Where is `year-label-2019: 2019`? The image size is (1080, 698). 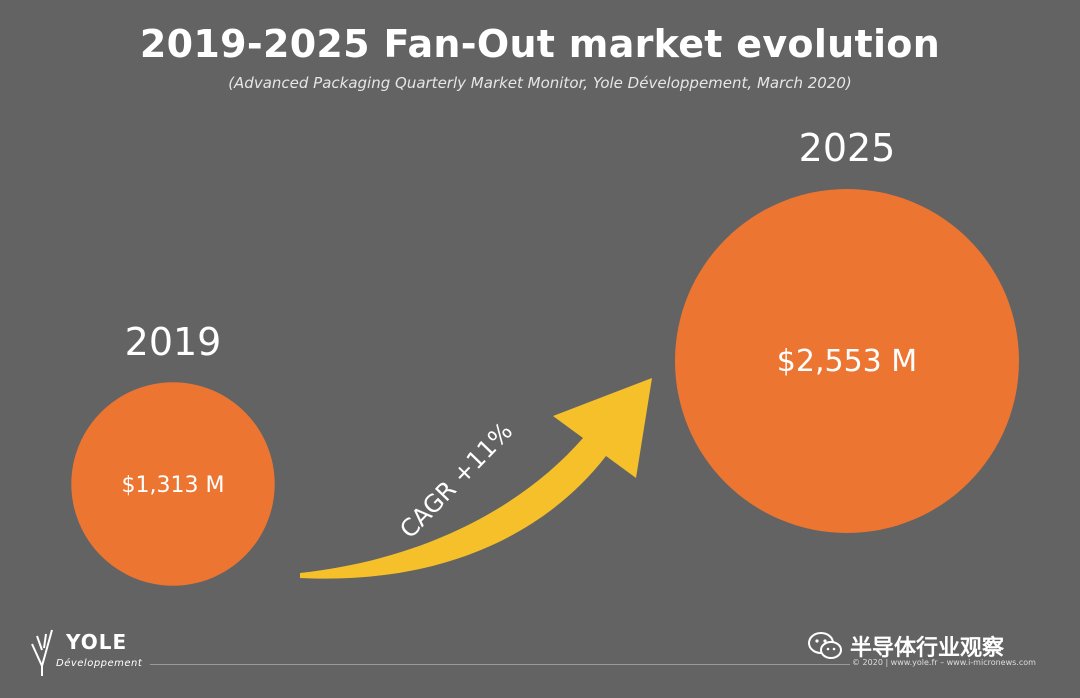 year-label-2019: 2019 is located at coordinates (173, 342).